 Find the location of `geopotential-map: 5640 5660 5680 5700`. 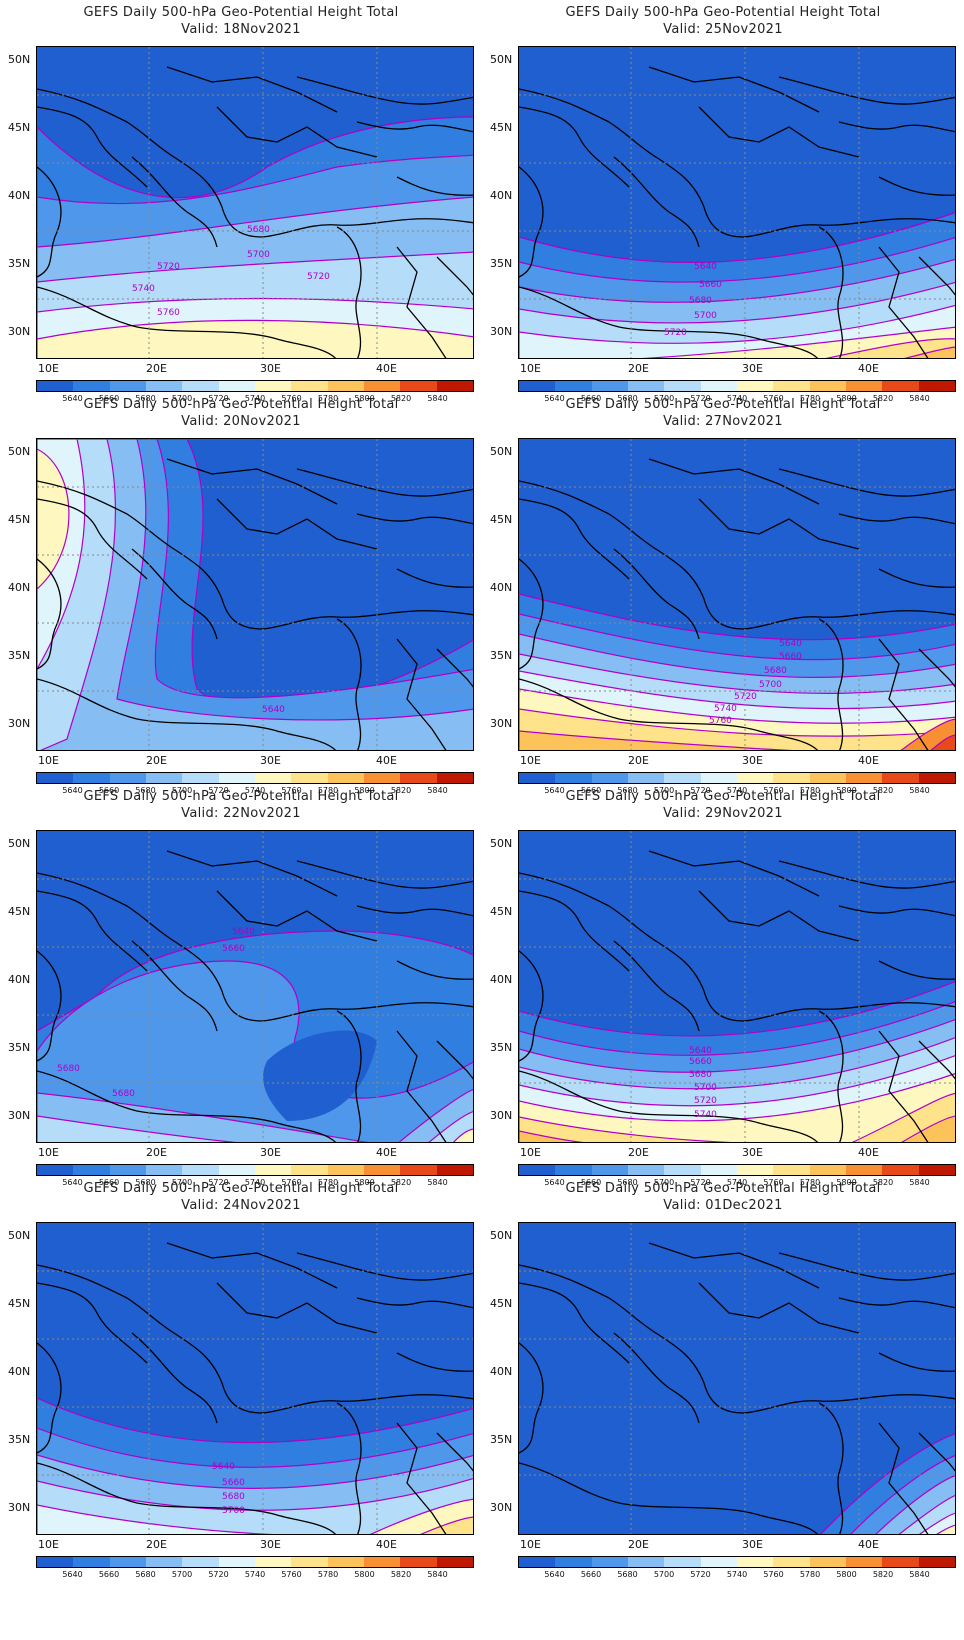

geopotential-map: 5640 5660 5680 5700 is located at coordinates (255, 1378).